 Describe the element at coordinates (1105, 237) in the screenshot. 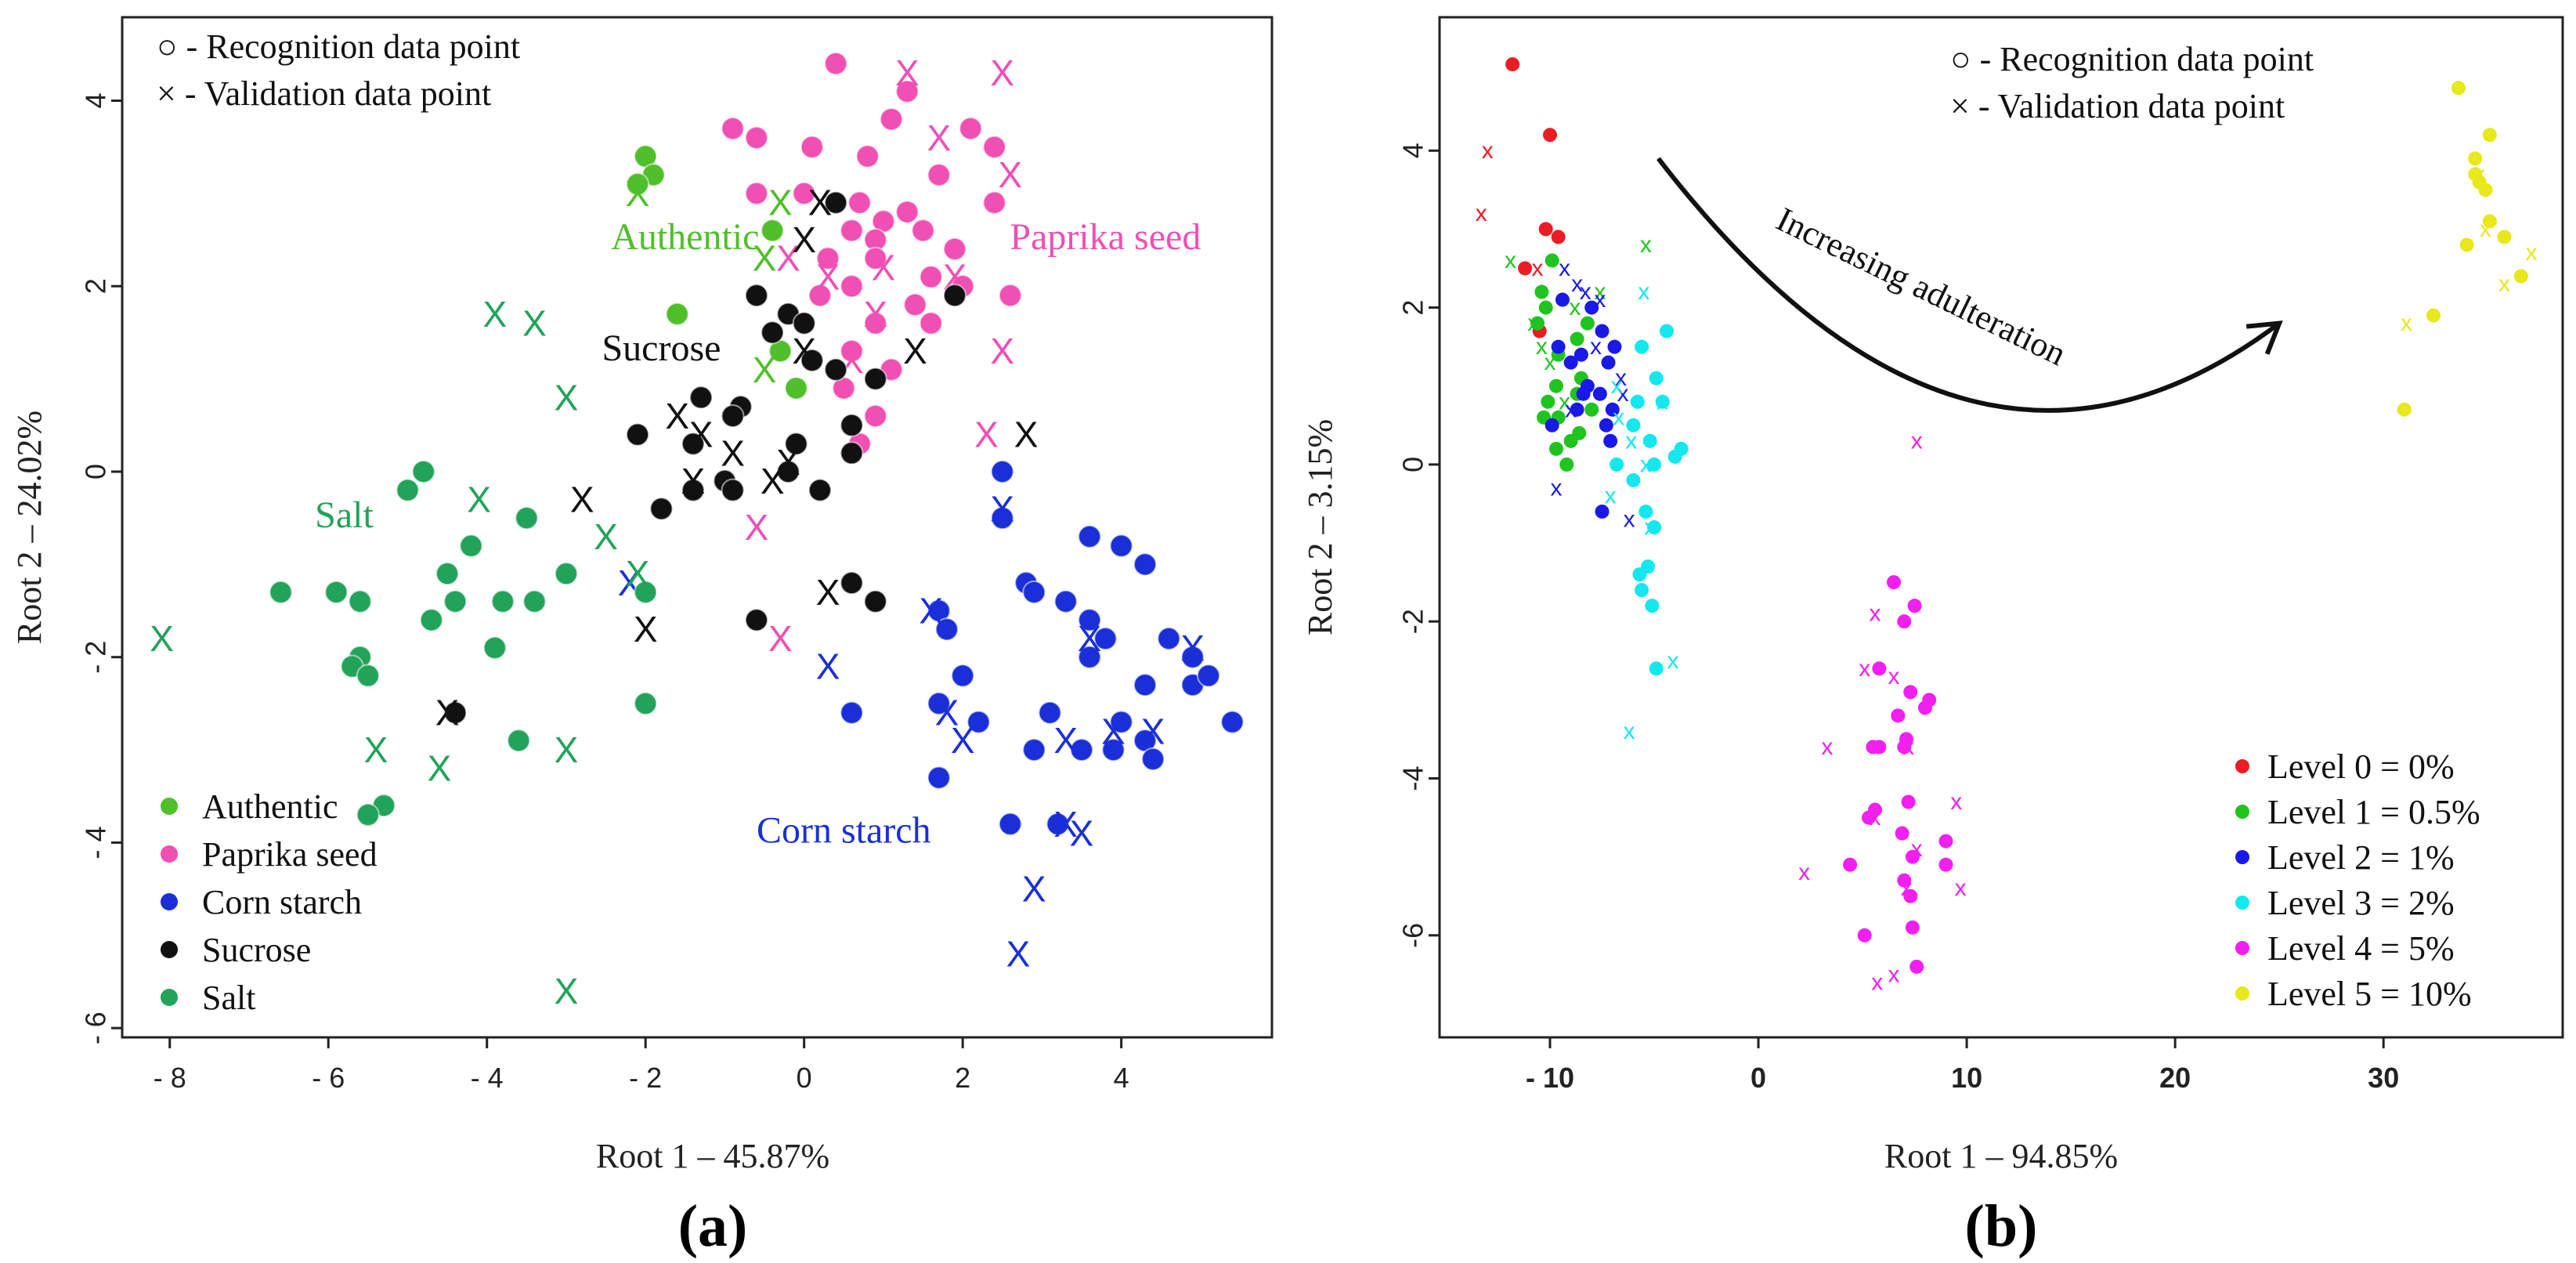

I see `group-label-paprika-seed: Paprika seed` at that location.